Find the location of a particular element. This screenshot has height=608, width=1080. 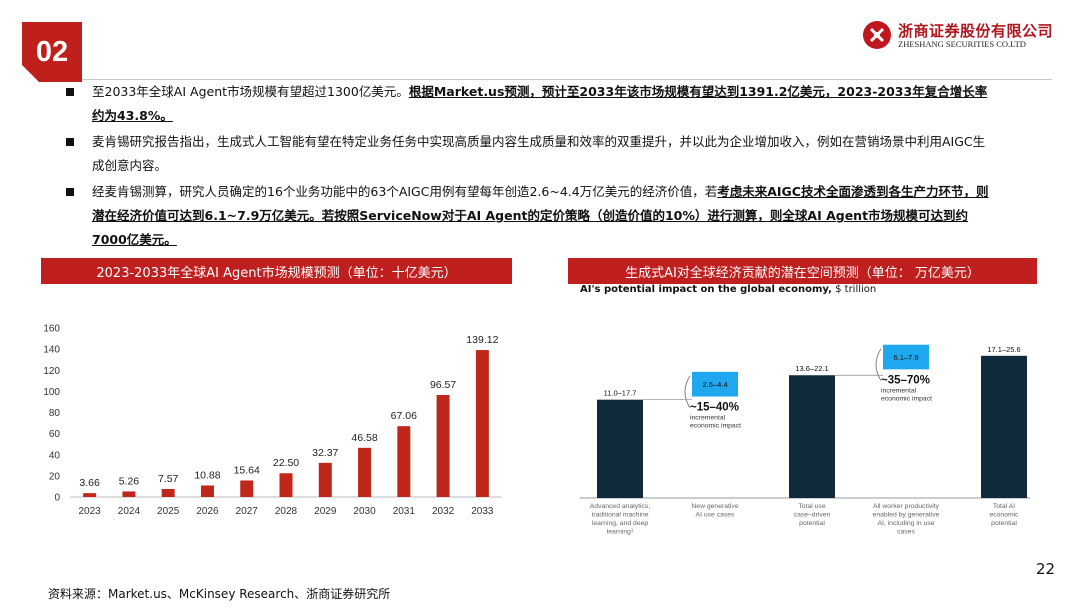

y-tick-label: 140 is located at coordinates (51, 350).